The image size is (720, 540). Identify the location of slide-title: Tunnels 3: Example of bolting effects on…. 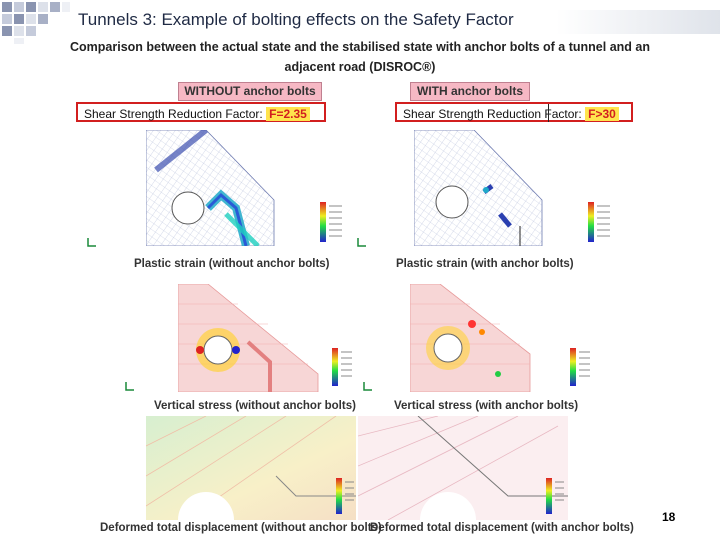
(296, 19).